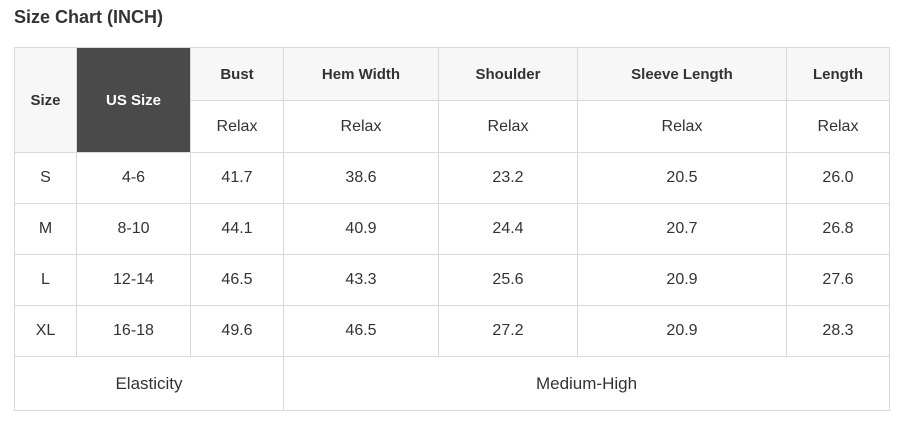 Image resolution: width=905 pixels, height=438 pixels. What do you see at coordinates (237, 126) in the screenshot?
I see `fit-cell-bust: Relax` at bounding box center [237, 126].